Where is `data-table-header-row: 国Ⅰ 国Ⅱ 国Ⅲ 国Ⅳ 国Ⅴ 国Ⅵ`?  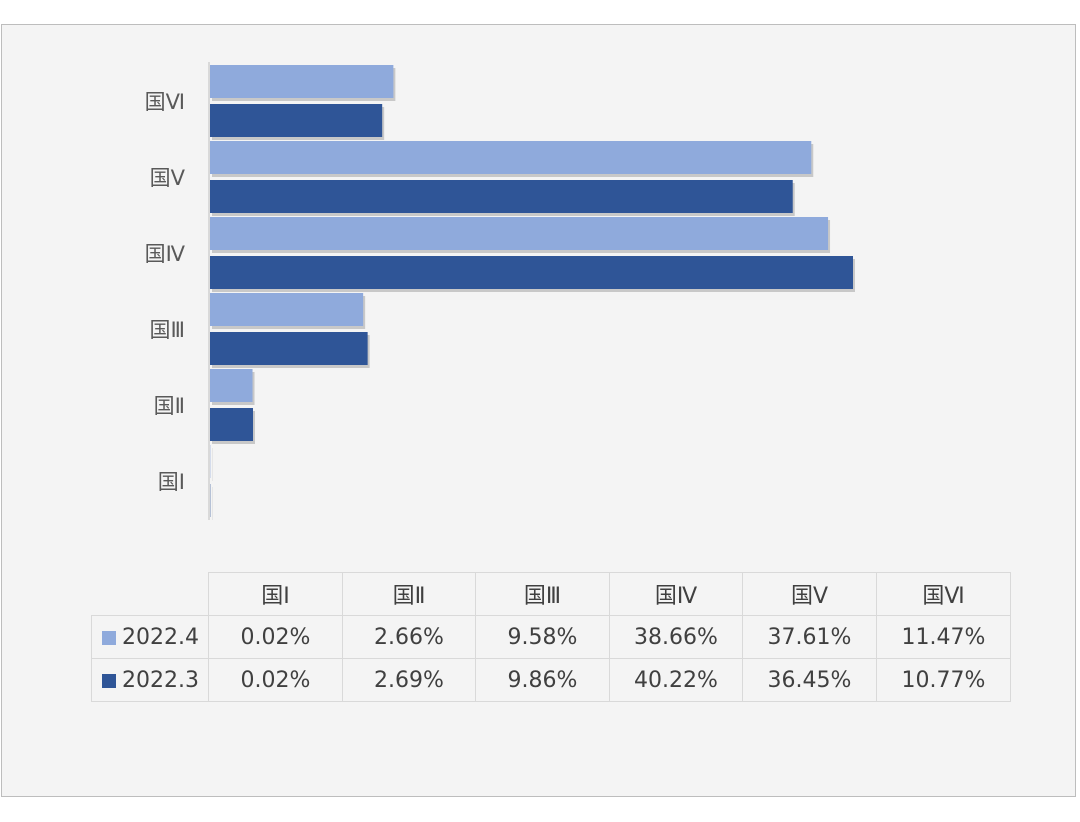
data-table-header-row: 国Ⅰ 国Ⅱ 国Ⅲ 国Ⅳ 国Ⅴ 国Ⅵ is located at coordinates (551, 594).